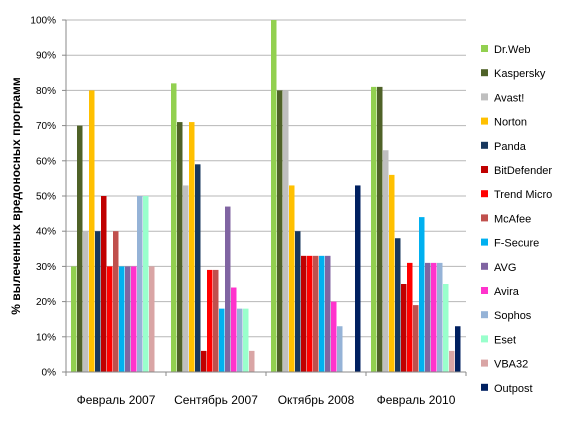  What do you see at coordinates (512, 50) in the screenshot?
I see `legend-label: Dr.Web` at bounding box center [512, 50].